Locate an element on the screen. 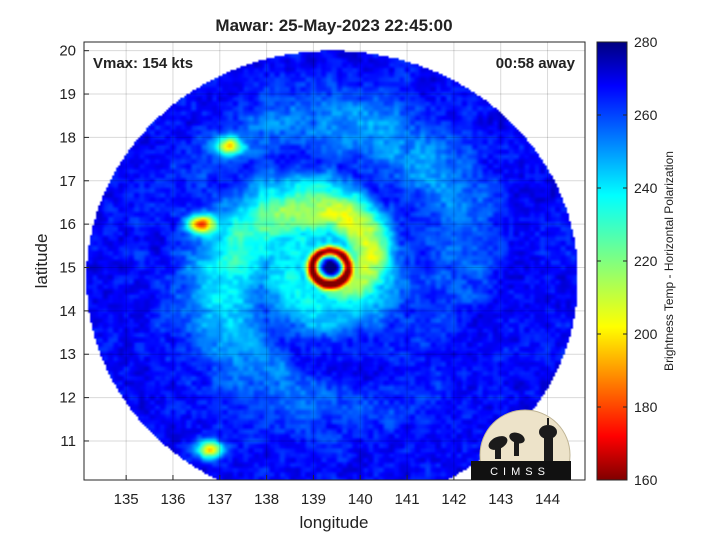 This screenshot has height=540, width=720. colorbar-tick-label: 220 is located at coordinates (646, 261).